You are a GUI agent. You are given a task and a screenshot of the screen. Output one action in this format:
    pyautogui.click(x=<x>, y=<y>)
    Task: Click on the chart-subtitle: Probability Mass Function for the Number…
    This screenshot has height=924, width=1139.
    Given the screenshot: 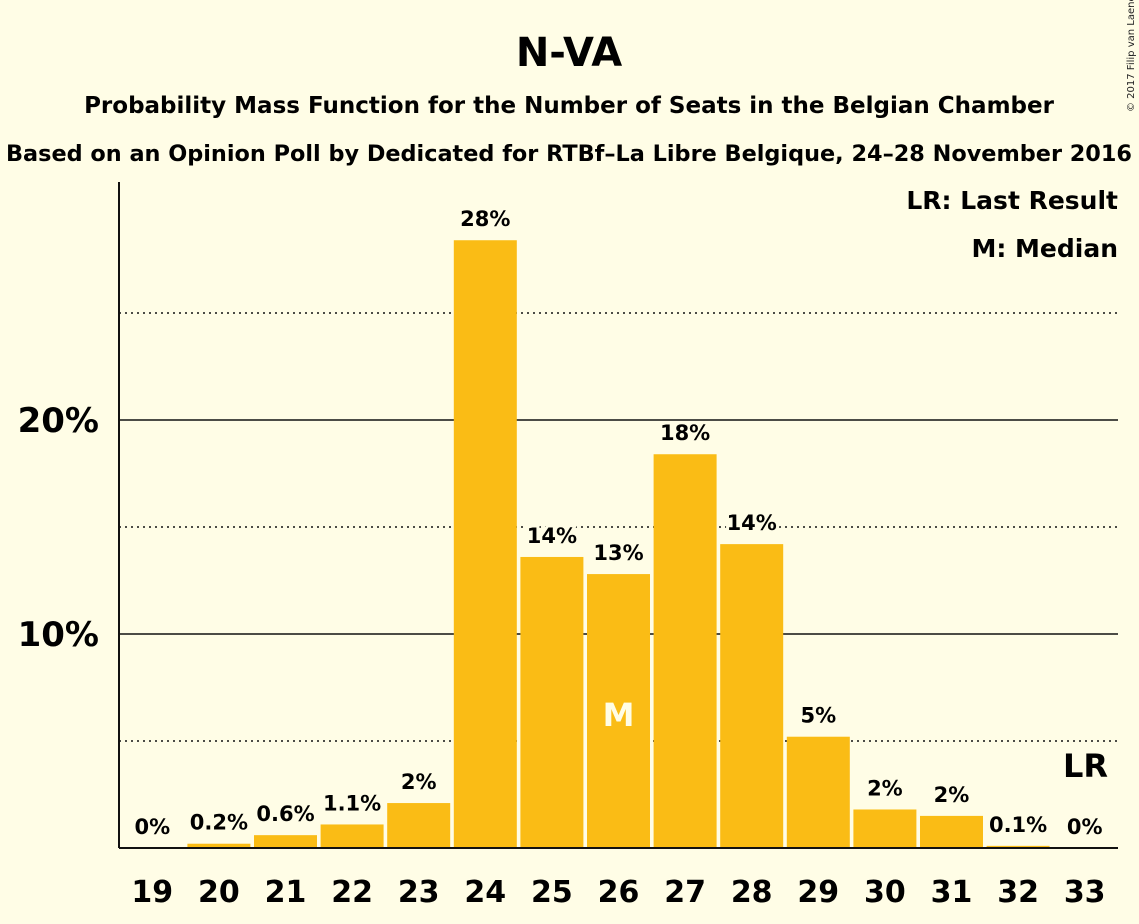 What is the action you would take?
    pyautogui.click(x=569, y=106)
    